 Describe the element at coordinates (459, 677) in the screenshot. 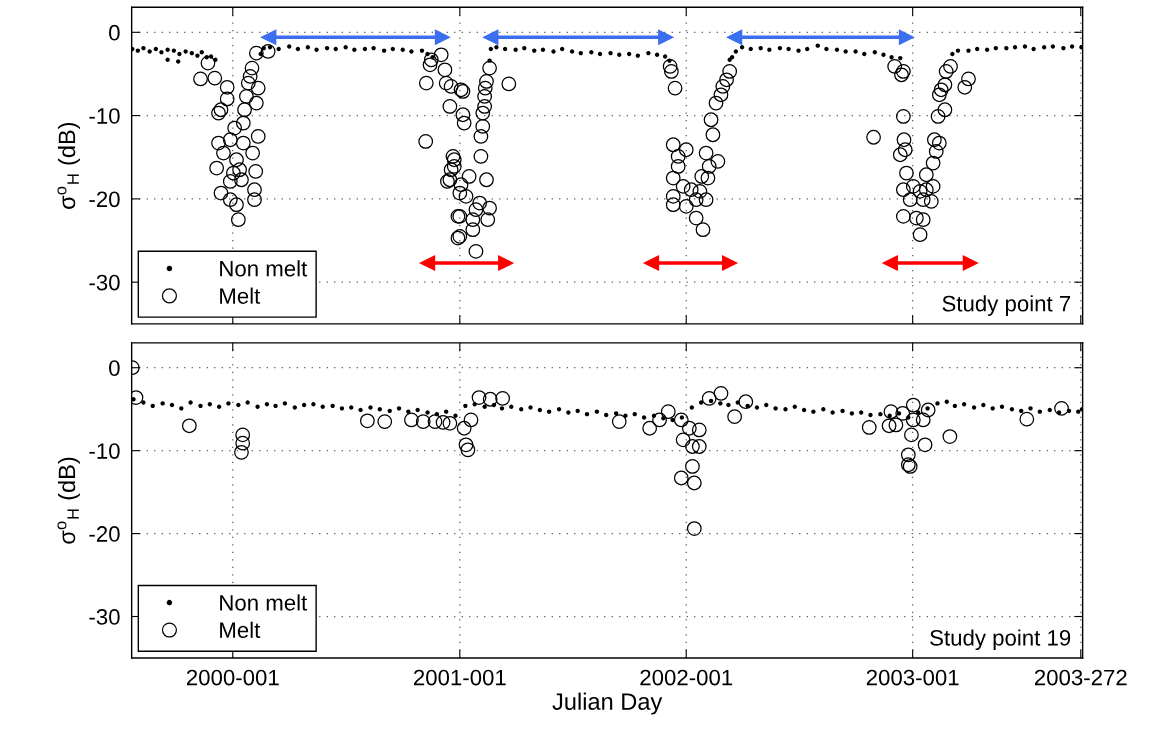

I see `x-tick-label: 2001-001` at that location.